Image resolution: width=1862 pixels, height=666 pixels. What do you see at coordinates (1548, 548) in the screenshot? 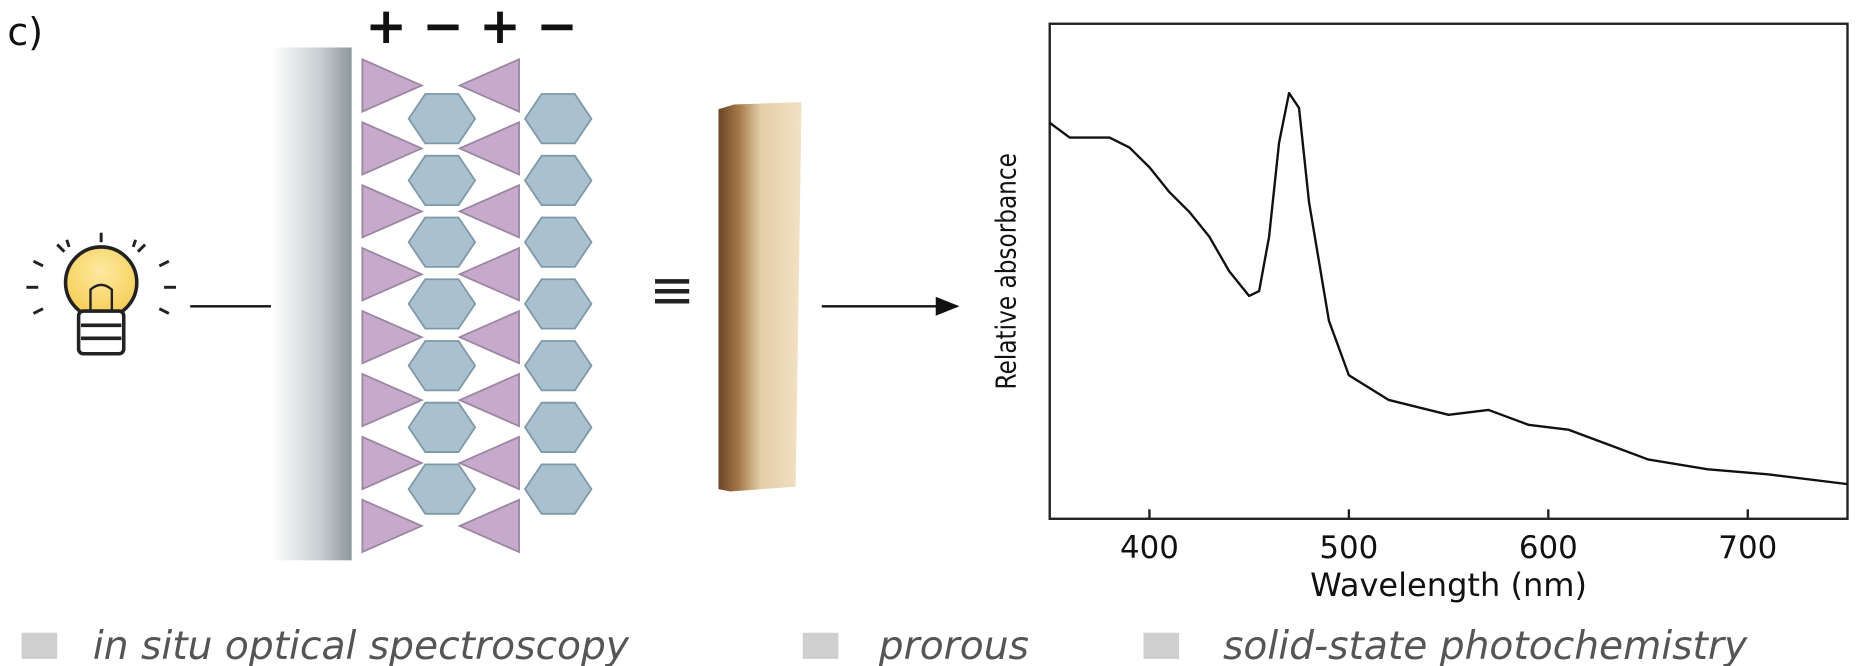
I see `x-tick-label: 600` at bounding box center [1548, 548].